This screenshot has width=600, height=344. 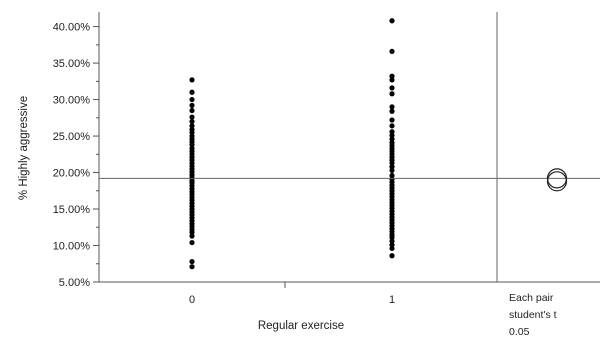 What do you see at coordinates (557, 181) in the screenshot?
I see `comparison-circle` at bounding box center [557, 181].